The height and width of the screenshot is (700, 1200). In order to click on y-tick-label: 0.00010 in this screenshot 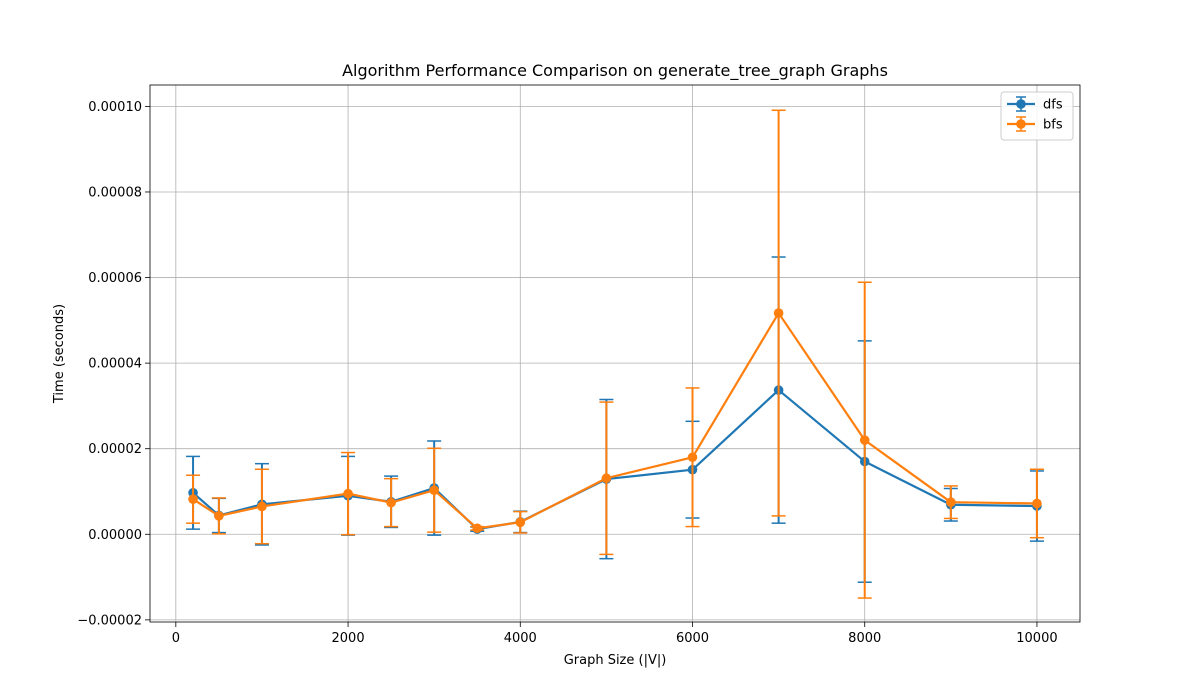, I will do `click(115, 107)`.